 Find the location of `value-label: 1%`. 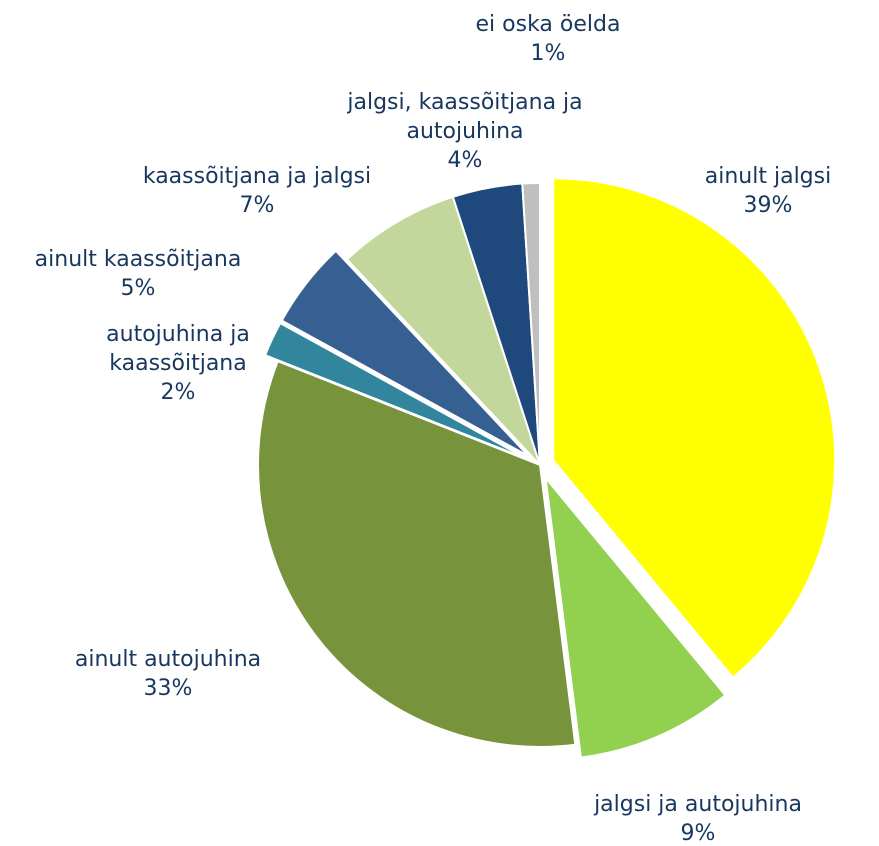

value-label: 1% is located at coordinates (548, 53).